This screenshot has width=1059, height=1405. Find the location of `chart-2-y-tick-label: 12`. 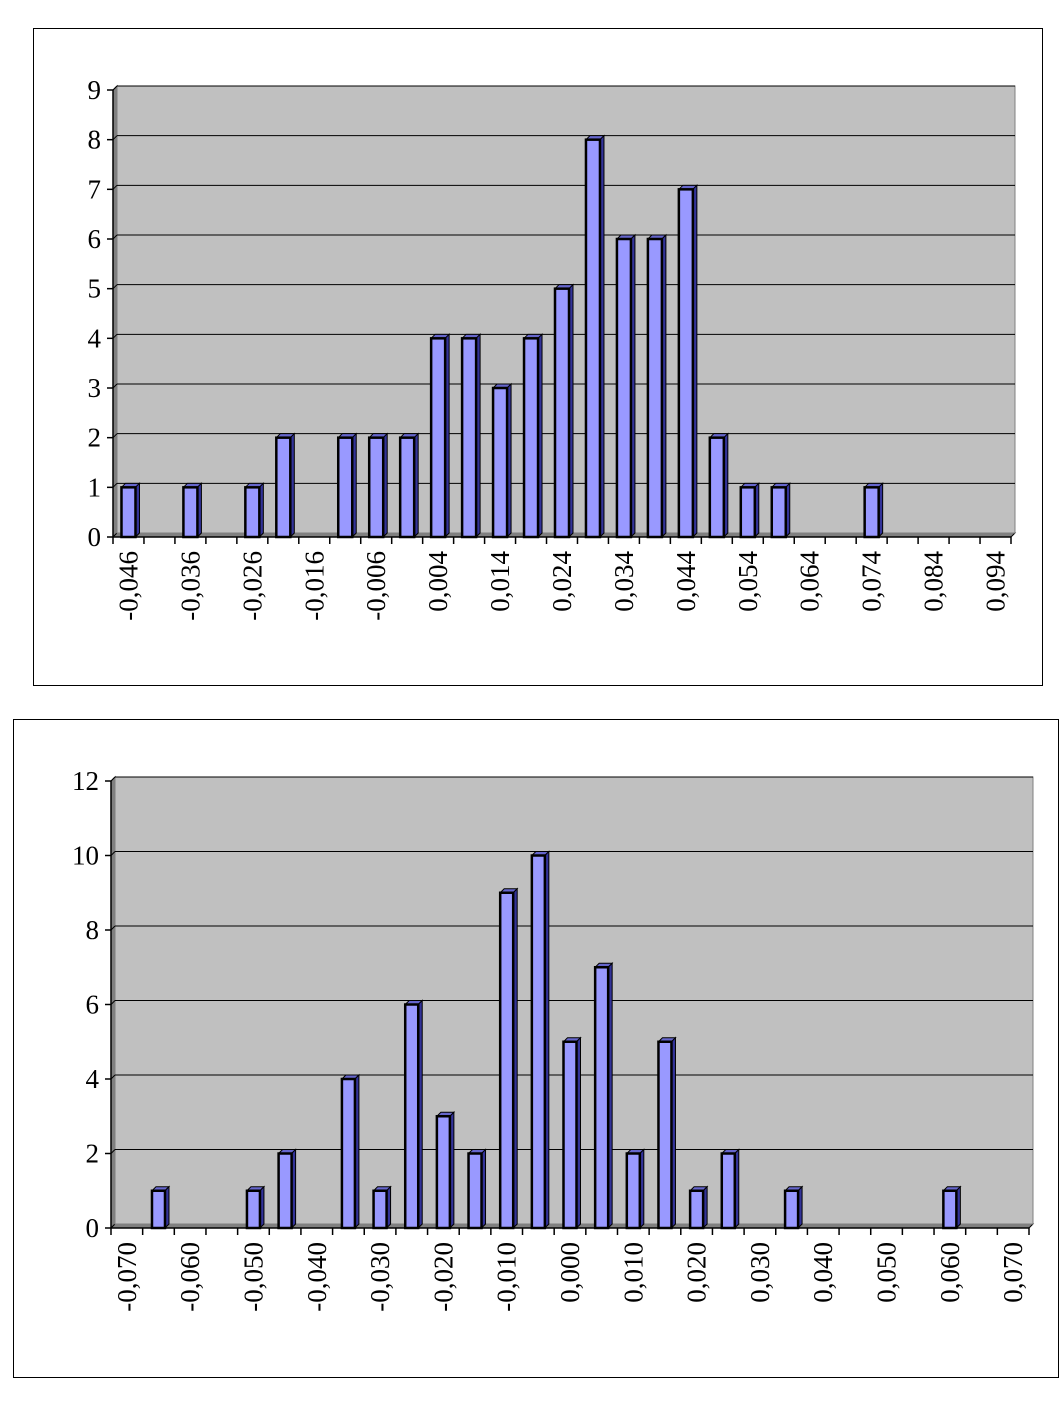

chart-2-y-tick-label: 12 is located at coordinates (85, 781).